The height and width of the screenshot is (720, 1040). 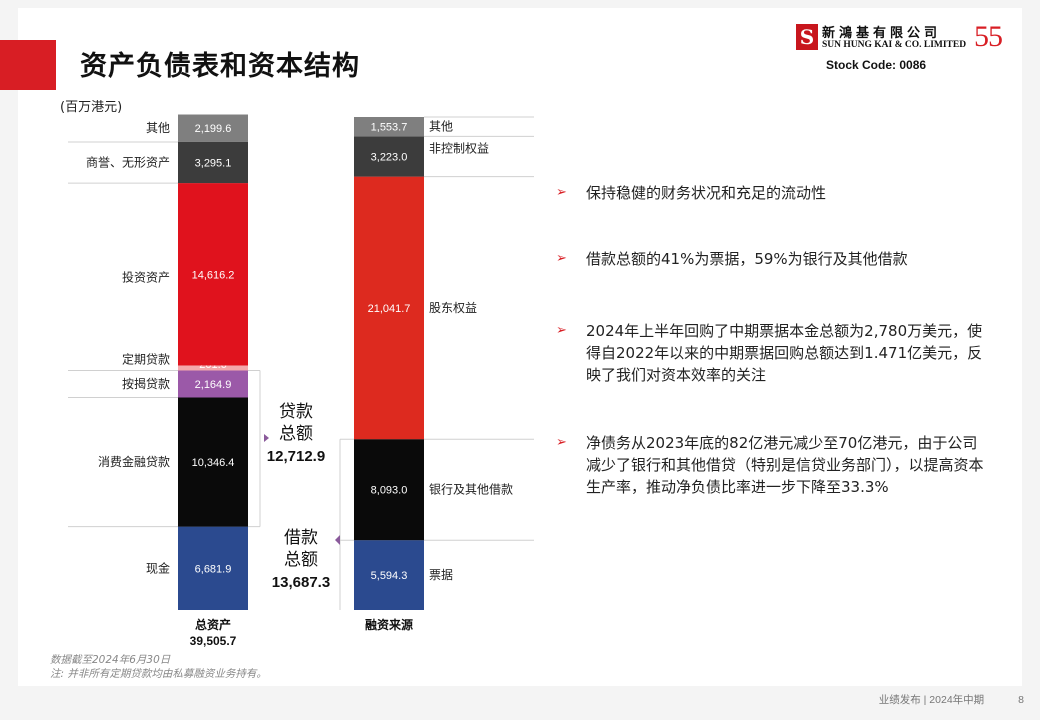 I want to click on segment-value-label: 14,616.2, so click(x=213, y=275).